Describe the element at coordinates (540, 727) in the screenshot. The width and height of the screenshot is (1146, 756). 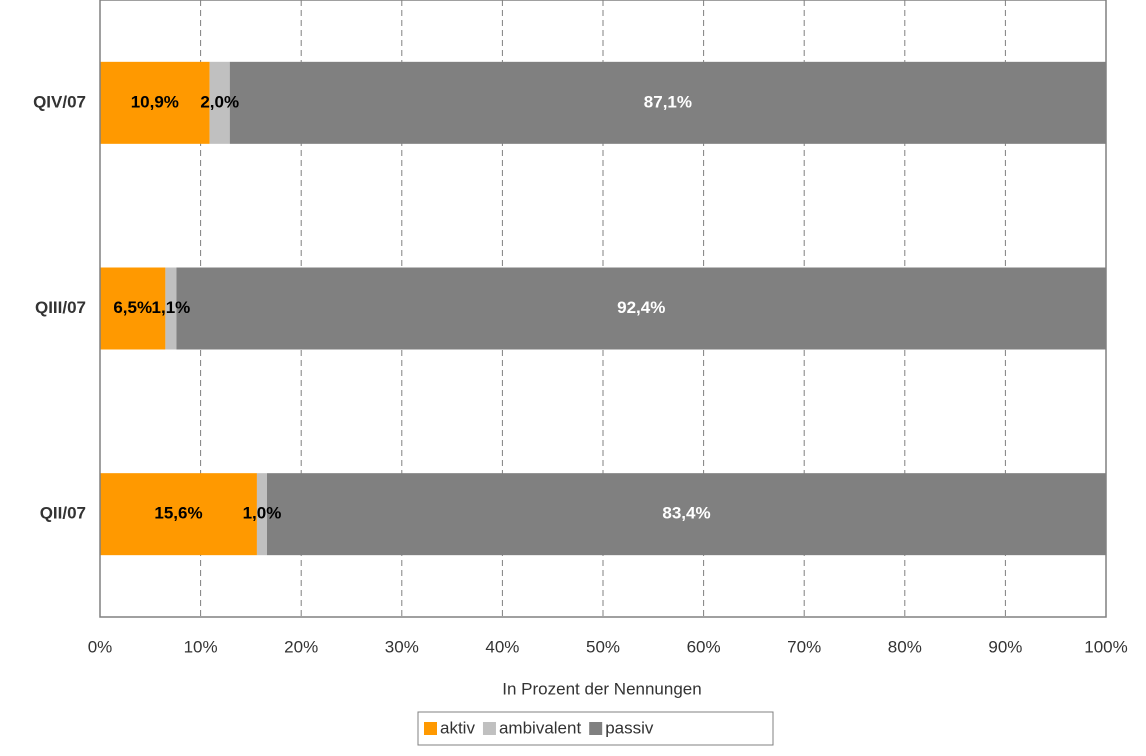
I see `legend-label: ambivalent` at that location.